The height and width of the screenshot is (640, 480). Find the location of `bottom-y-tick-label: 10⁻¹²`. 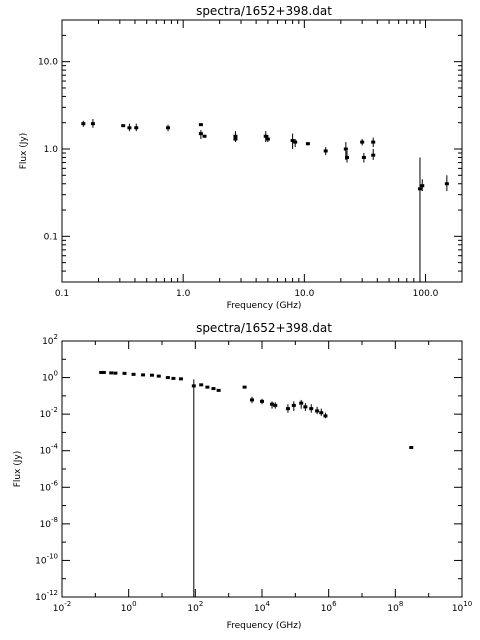

bottom-y-tick-label: 10⁻¹² is located at coordinates (46, 596).